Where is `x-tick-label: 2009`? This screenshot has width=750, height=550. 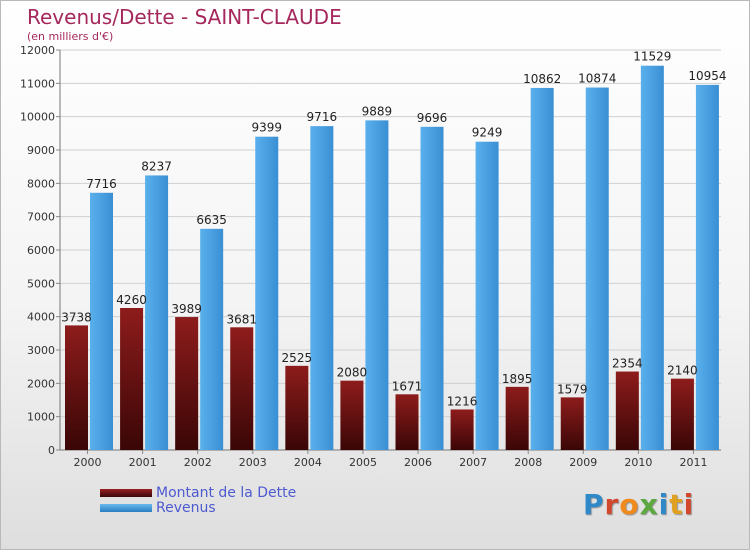 x-tick-label: 2009 is located at coordinates (583, 462).